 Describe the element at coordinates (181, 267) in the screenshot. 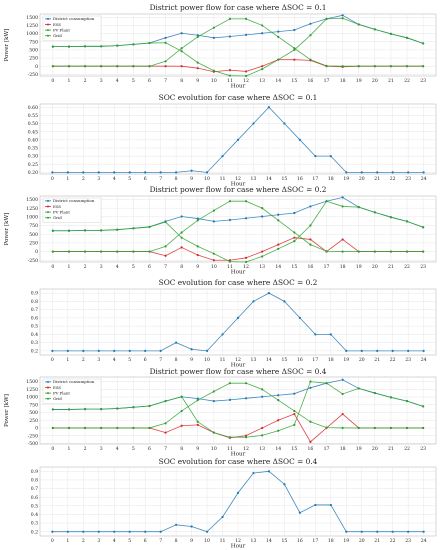

I see `x-tick-label: 8` at that location.